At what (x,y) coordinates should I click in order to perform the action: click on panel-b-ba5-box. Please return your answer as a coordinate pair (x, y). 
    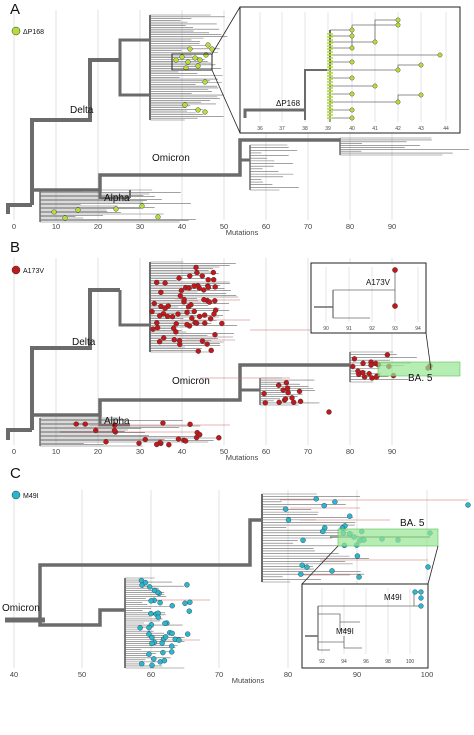
    Looking at the image, I should click on (419, 369).